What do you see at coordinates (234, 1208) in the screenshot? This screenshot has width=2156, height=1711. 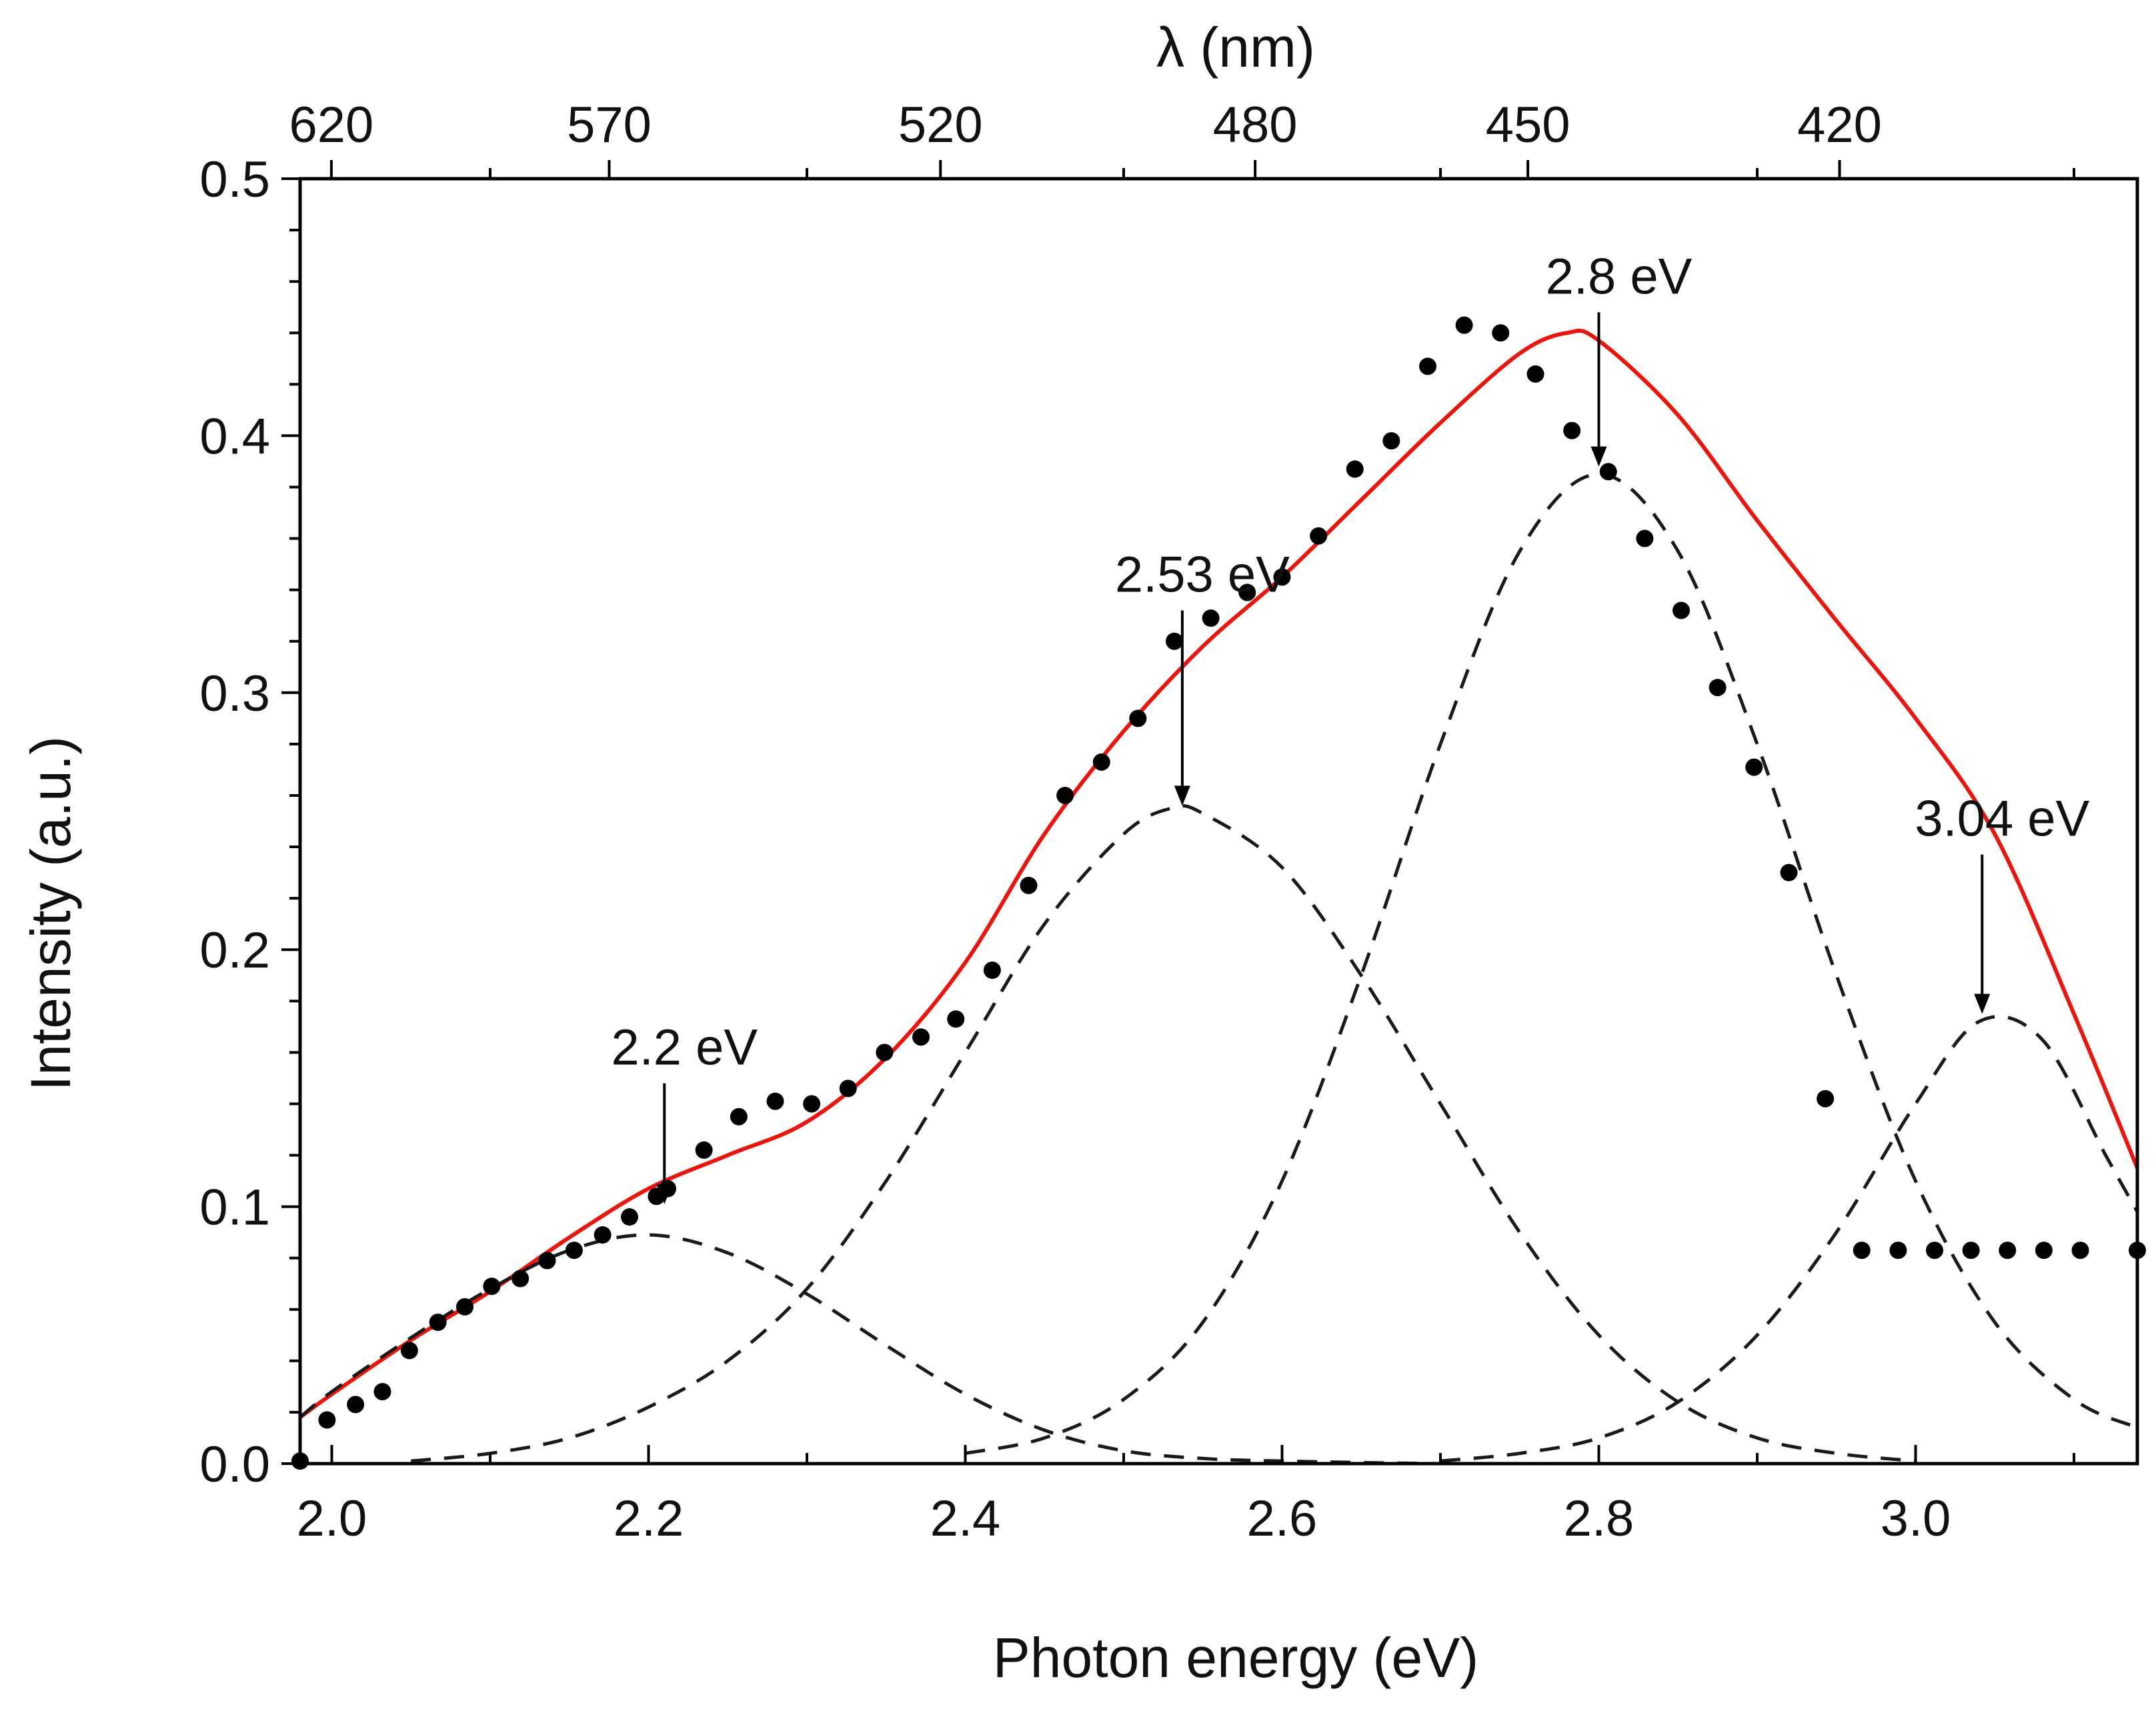 I see `y-tick-label: 0.1` at bounding box center [234, 1208].